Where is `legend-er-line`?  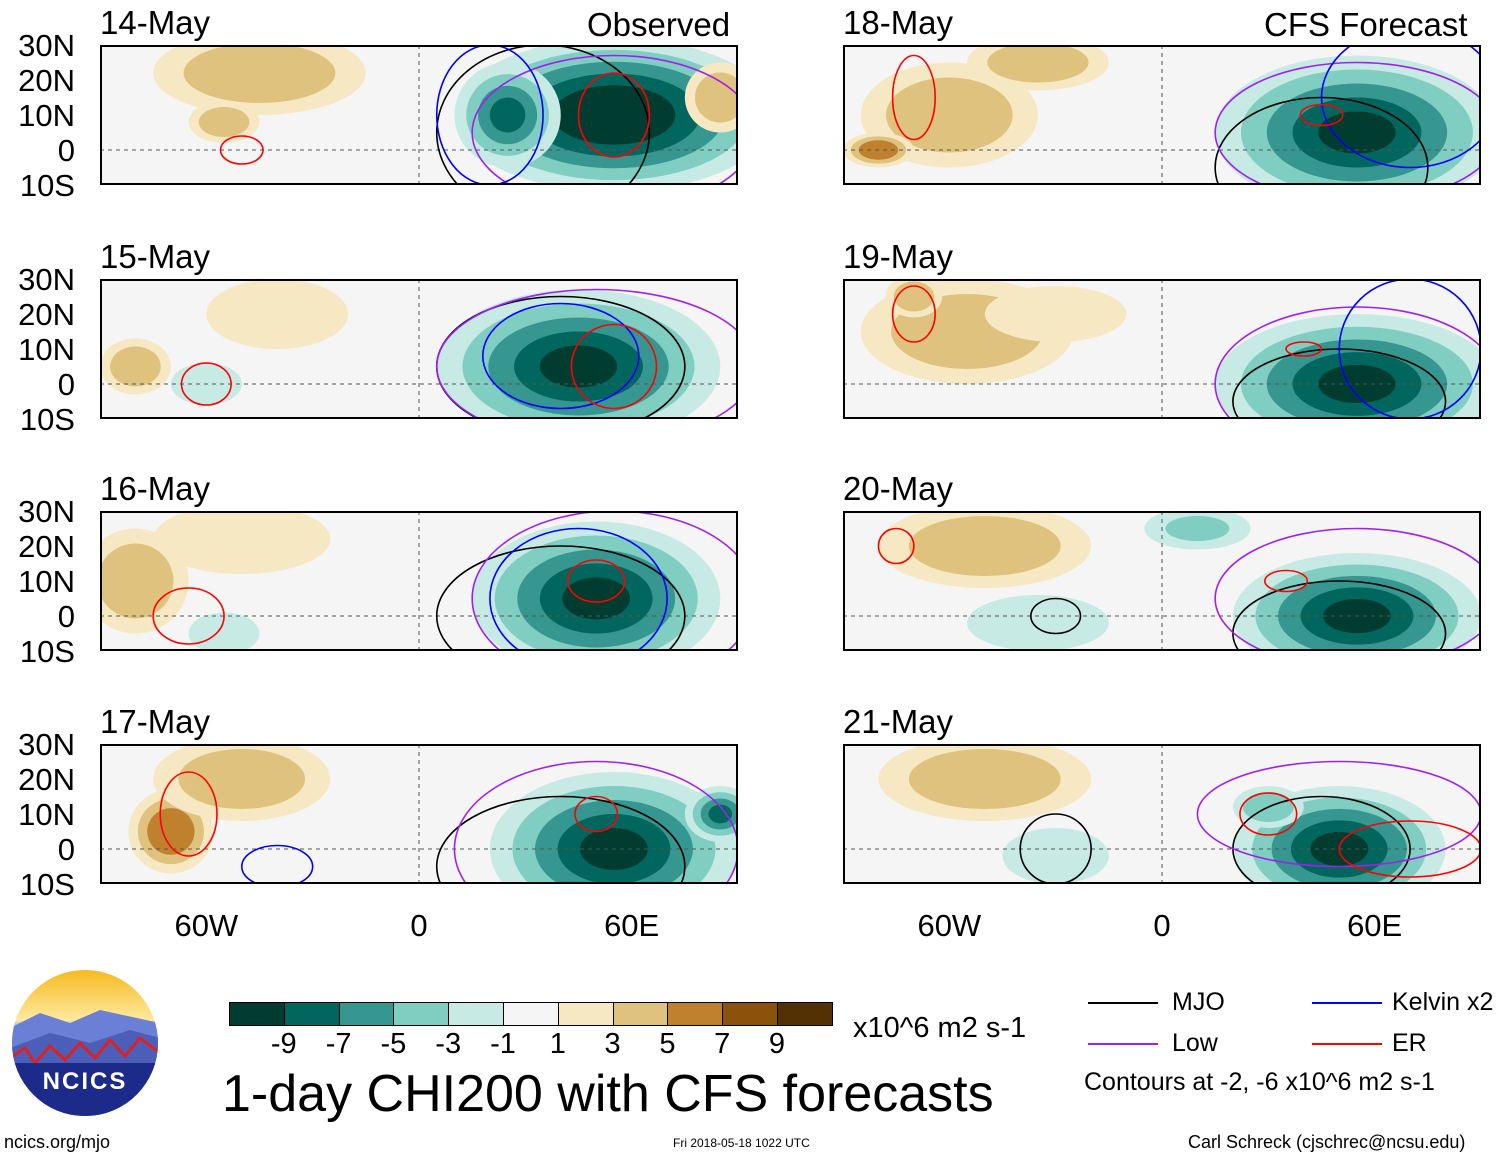
legend-er-line is located at coordinates (1347, 1044).